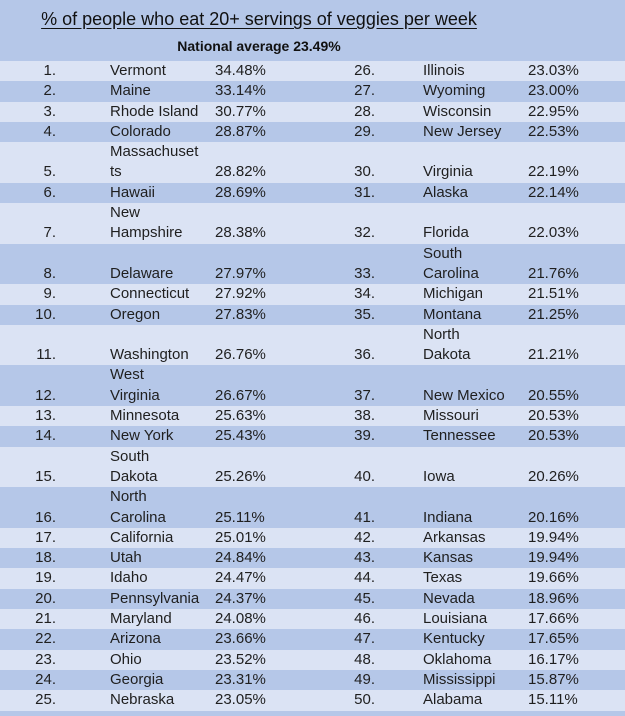 The height and width of the screenshot is (716, 625). Describe the element at coordinates (451, 263) in the screenshot. I see `state-right: South Carolina` at that location.